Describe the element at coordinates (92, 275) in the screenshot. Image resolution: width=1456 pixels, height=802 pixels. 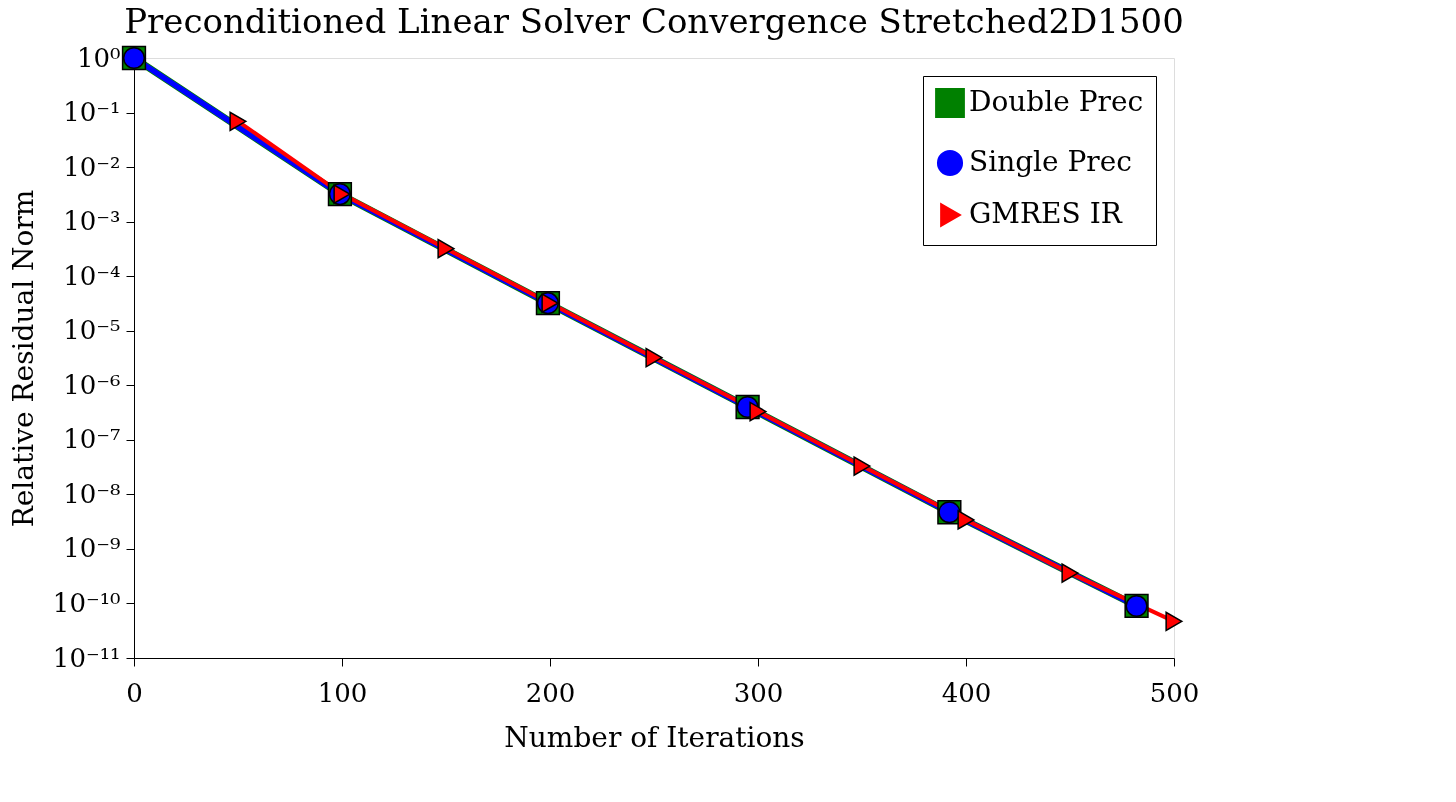
I see `y-tick-label: 10⁻⁴` at that location.